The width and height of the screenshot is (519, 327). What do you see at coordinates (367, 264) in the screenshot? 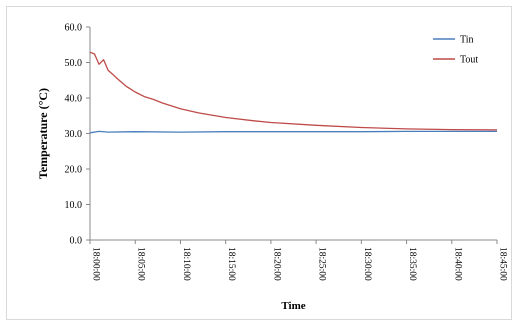
I see `x-tick-label: 18:30:00` at bounding box center [367, 264].